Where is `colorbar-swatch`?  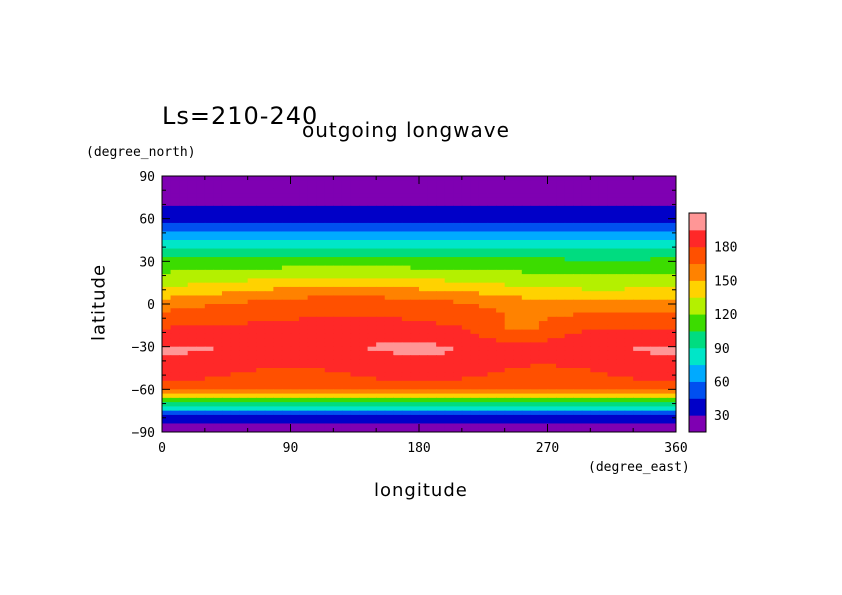
colorbar-swatch is located at coordinates (697, 424).